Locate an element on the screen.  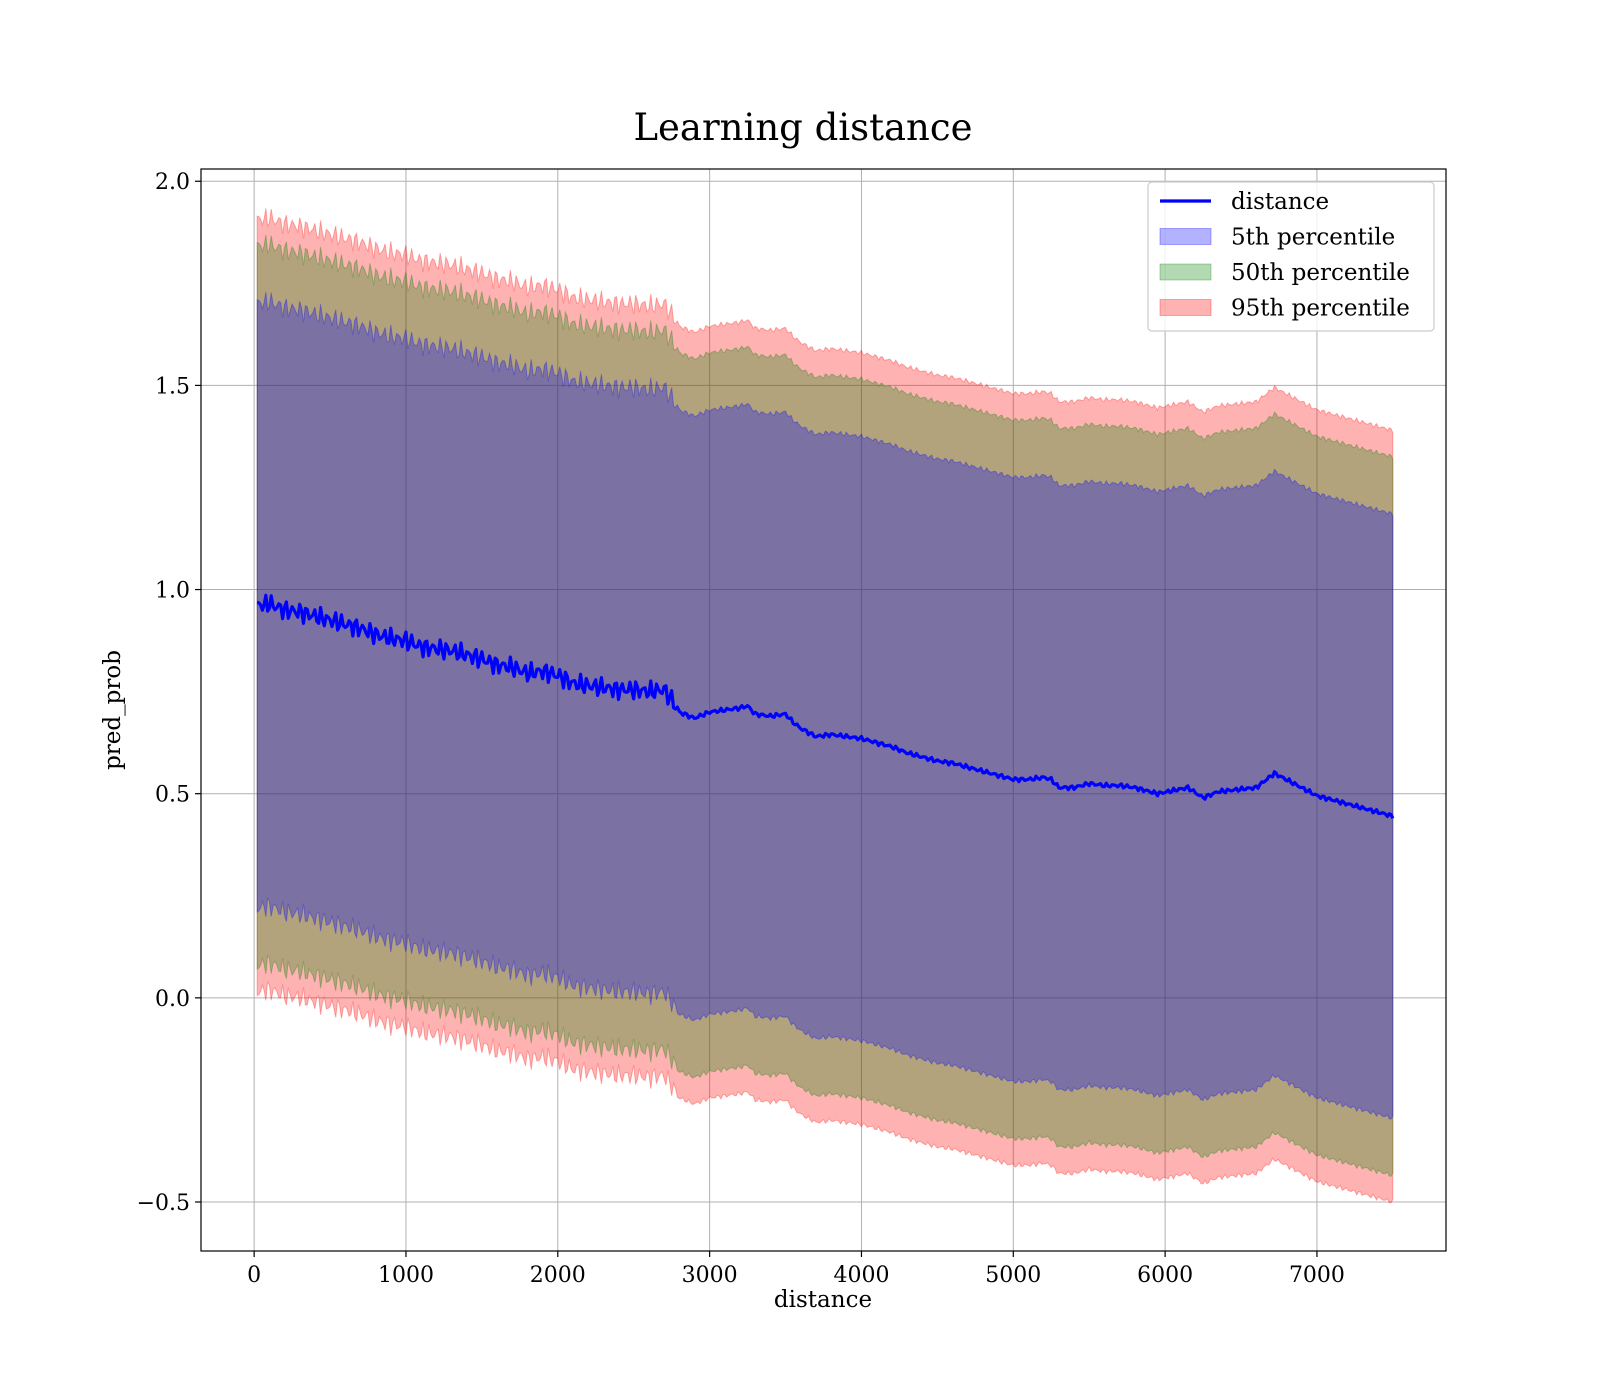
y-tick-label: −0.5 is located at coordinates (163, 1203).